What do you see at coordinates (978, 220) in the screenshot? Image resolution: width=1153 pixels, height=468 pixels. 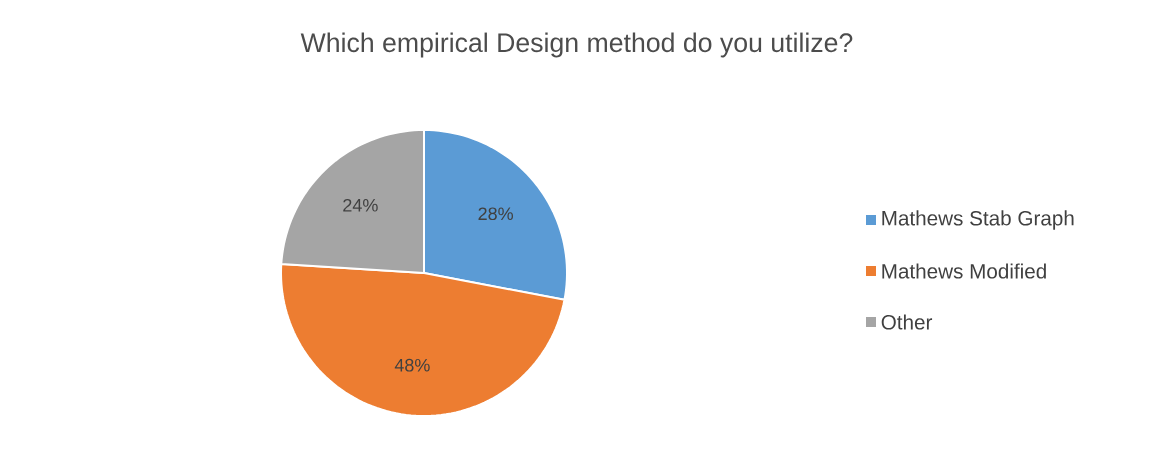 I see `legend-label: Mathews Stab Graph` at bounding box center [978, 220].